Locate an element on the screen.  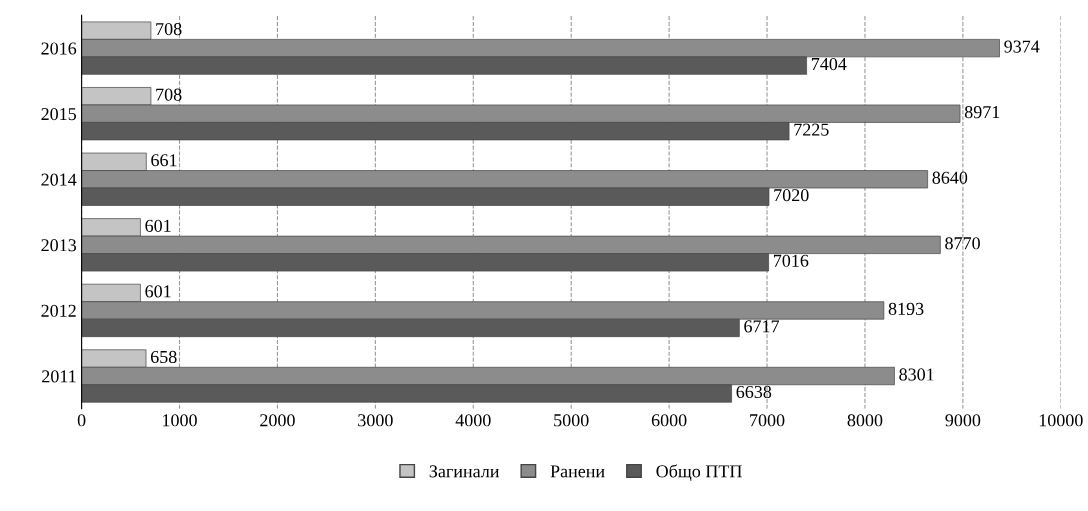
x-tick-label: 10000 is located at coordinates (1061, 420).